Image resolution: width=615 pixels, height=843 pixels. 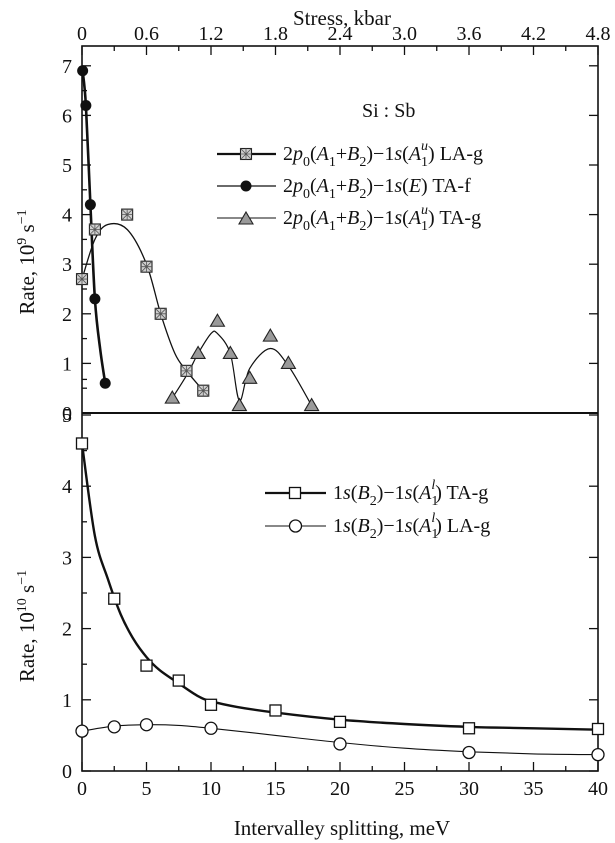 I want to click on lower-y-tick-label: 0, so click(x=67, y=772).